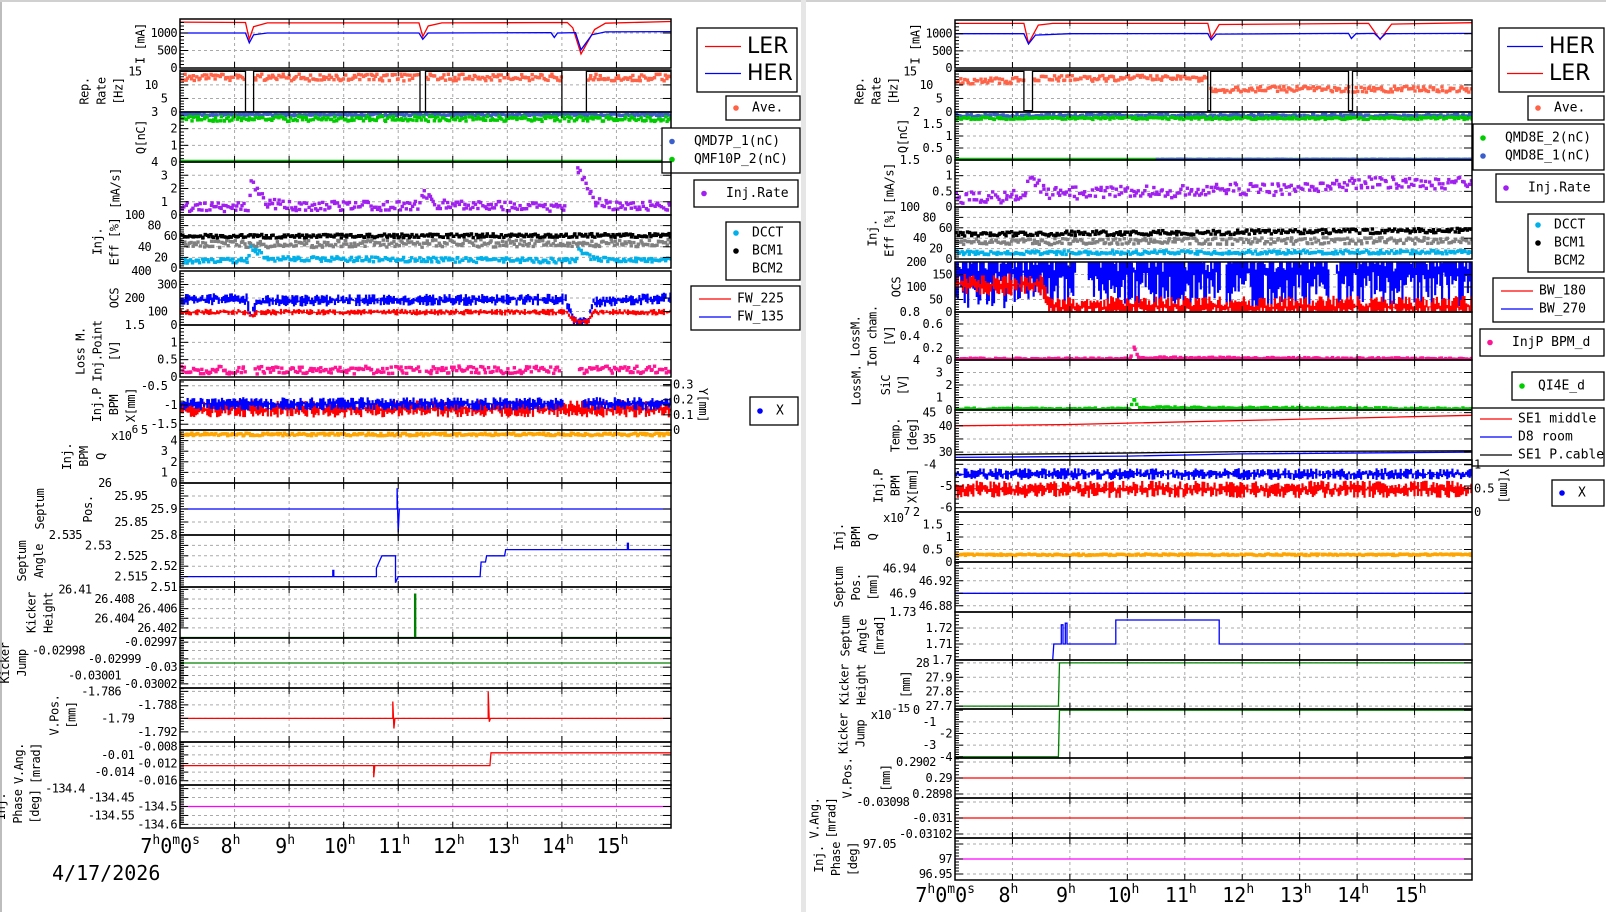  I want to click on y-tick-label: 0.5, so click(167, 360).